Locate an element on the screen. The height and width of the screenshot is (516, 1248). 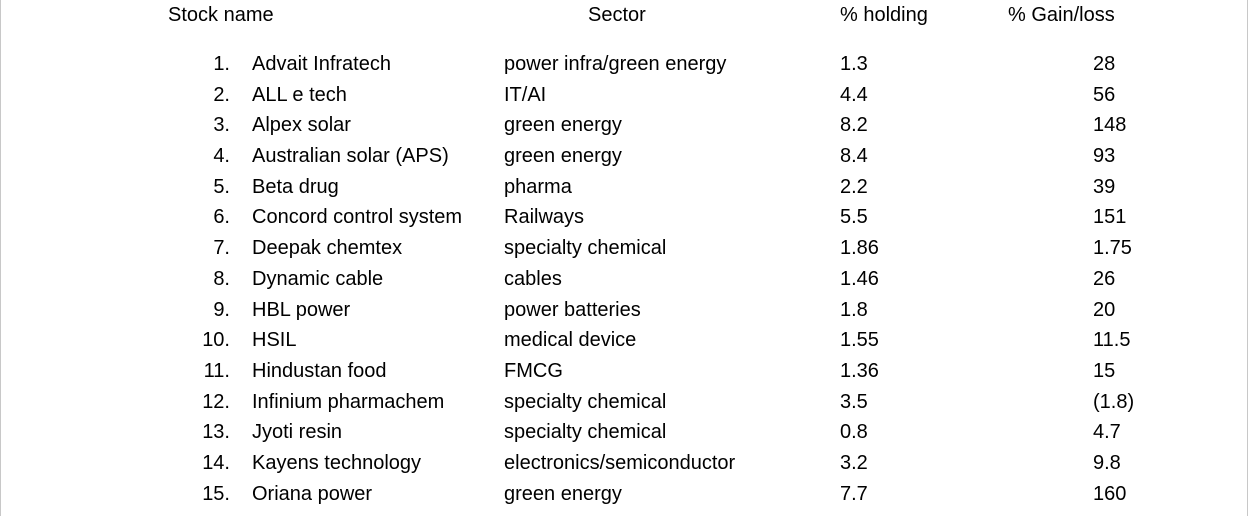
row-number: 1. is located at coordinates (221, 64).